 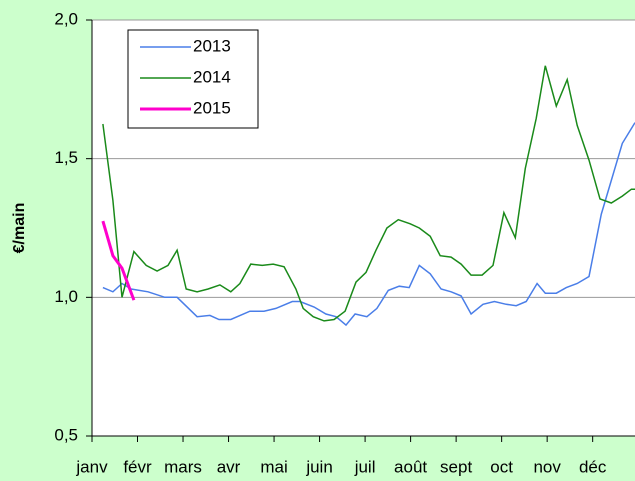 I want to click on x-tick-label: févr, so click(x=137, y=466).